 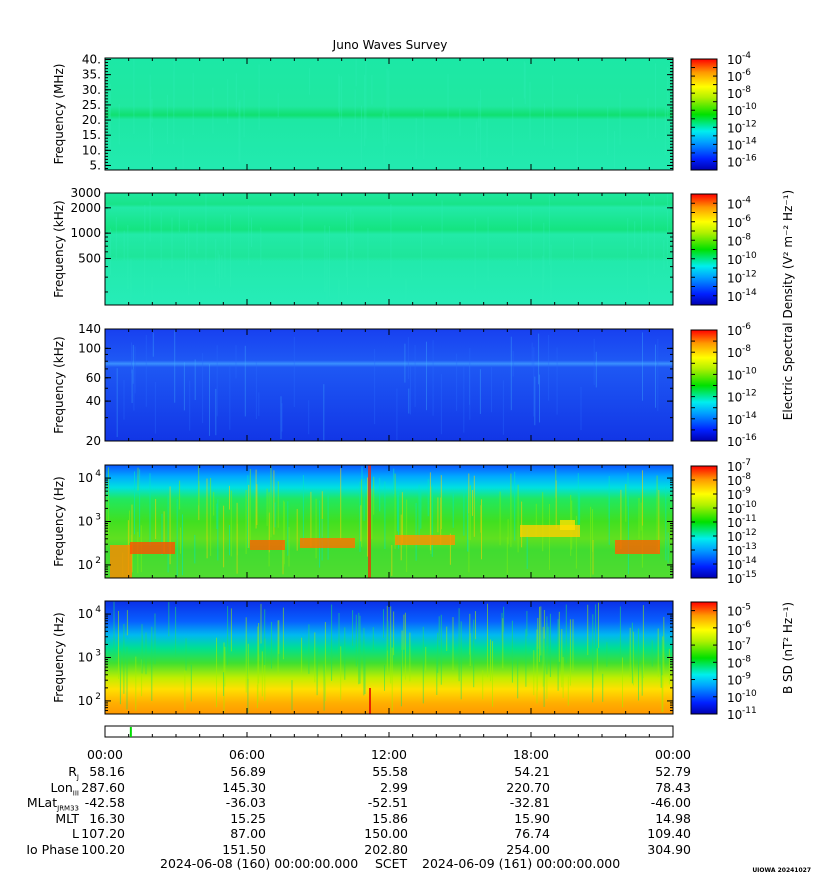 I want to click on y-tick-exponent: 2, so click(x=98, y=697).